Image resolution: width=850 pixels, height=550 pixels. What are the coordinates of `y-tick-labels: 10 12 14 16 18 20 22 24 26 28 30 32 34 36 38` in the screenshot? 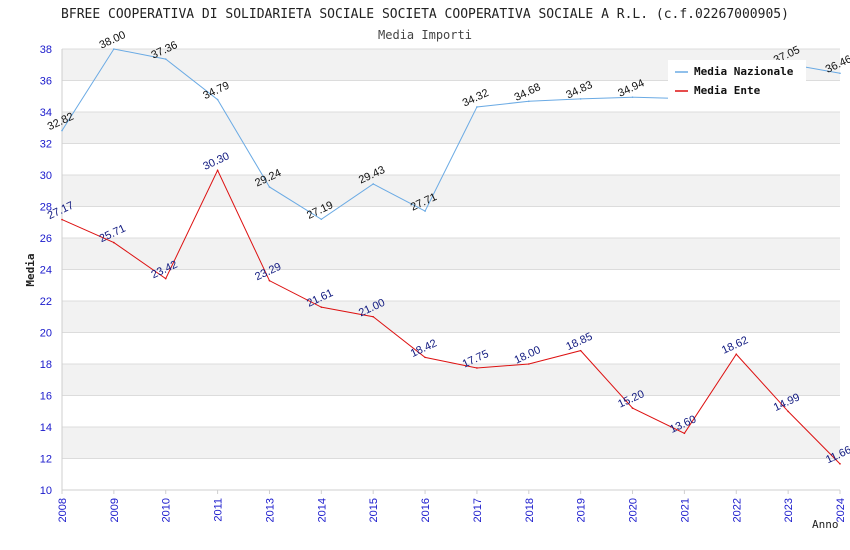 It's located at (46, 270).